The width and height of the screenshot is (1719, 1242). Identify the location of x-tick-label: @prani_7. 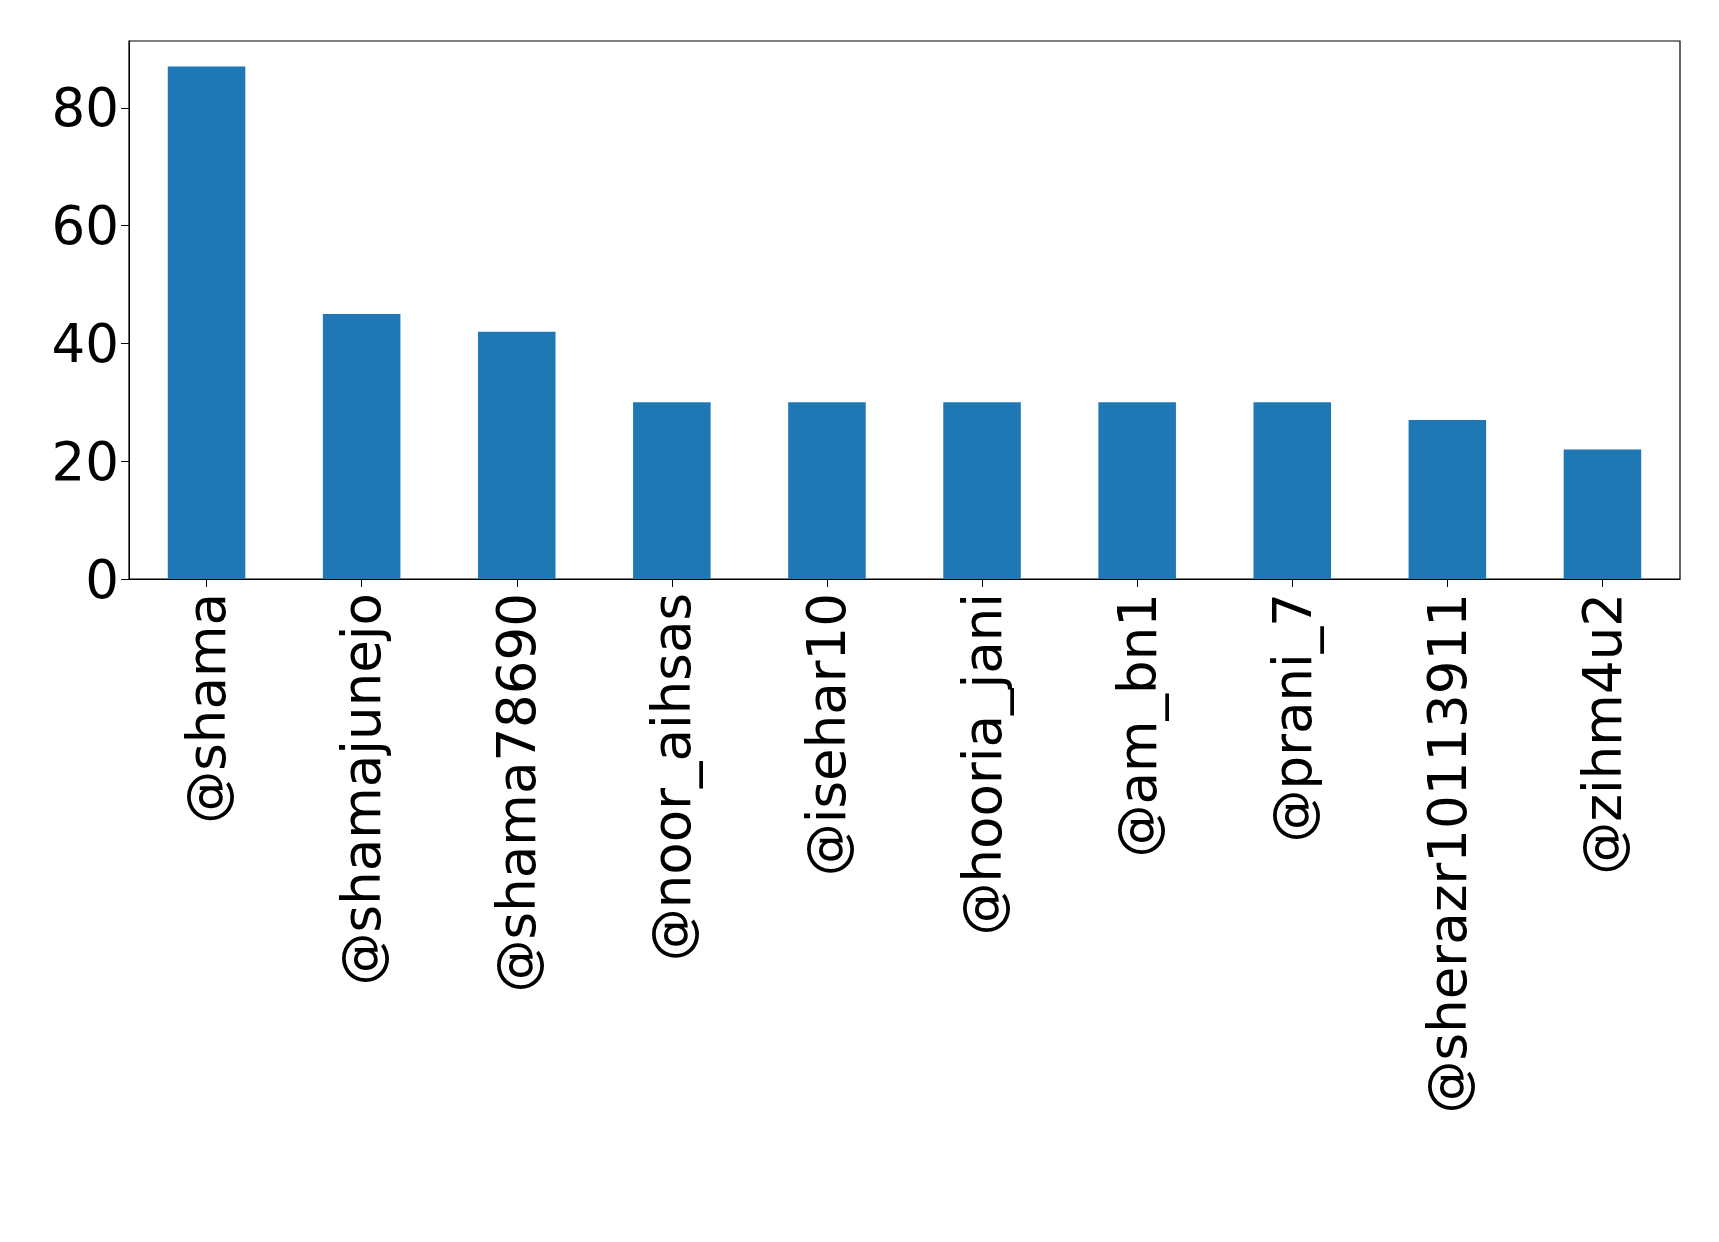
(1292, 718).